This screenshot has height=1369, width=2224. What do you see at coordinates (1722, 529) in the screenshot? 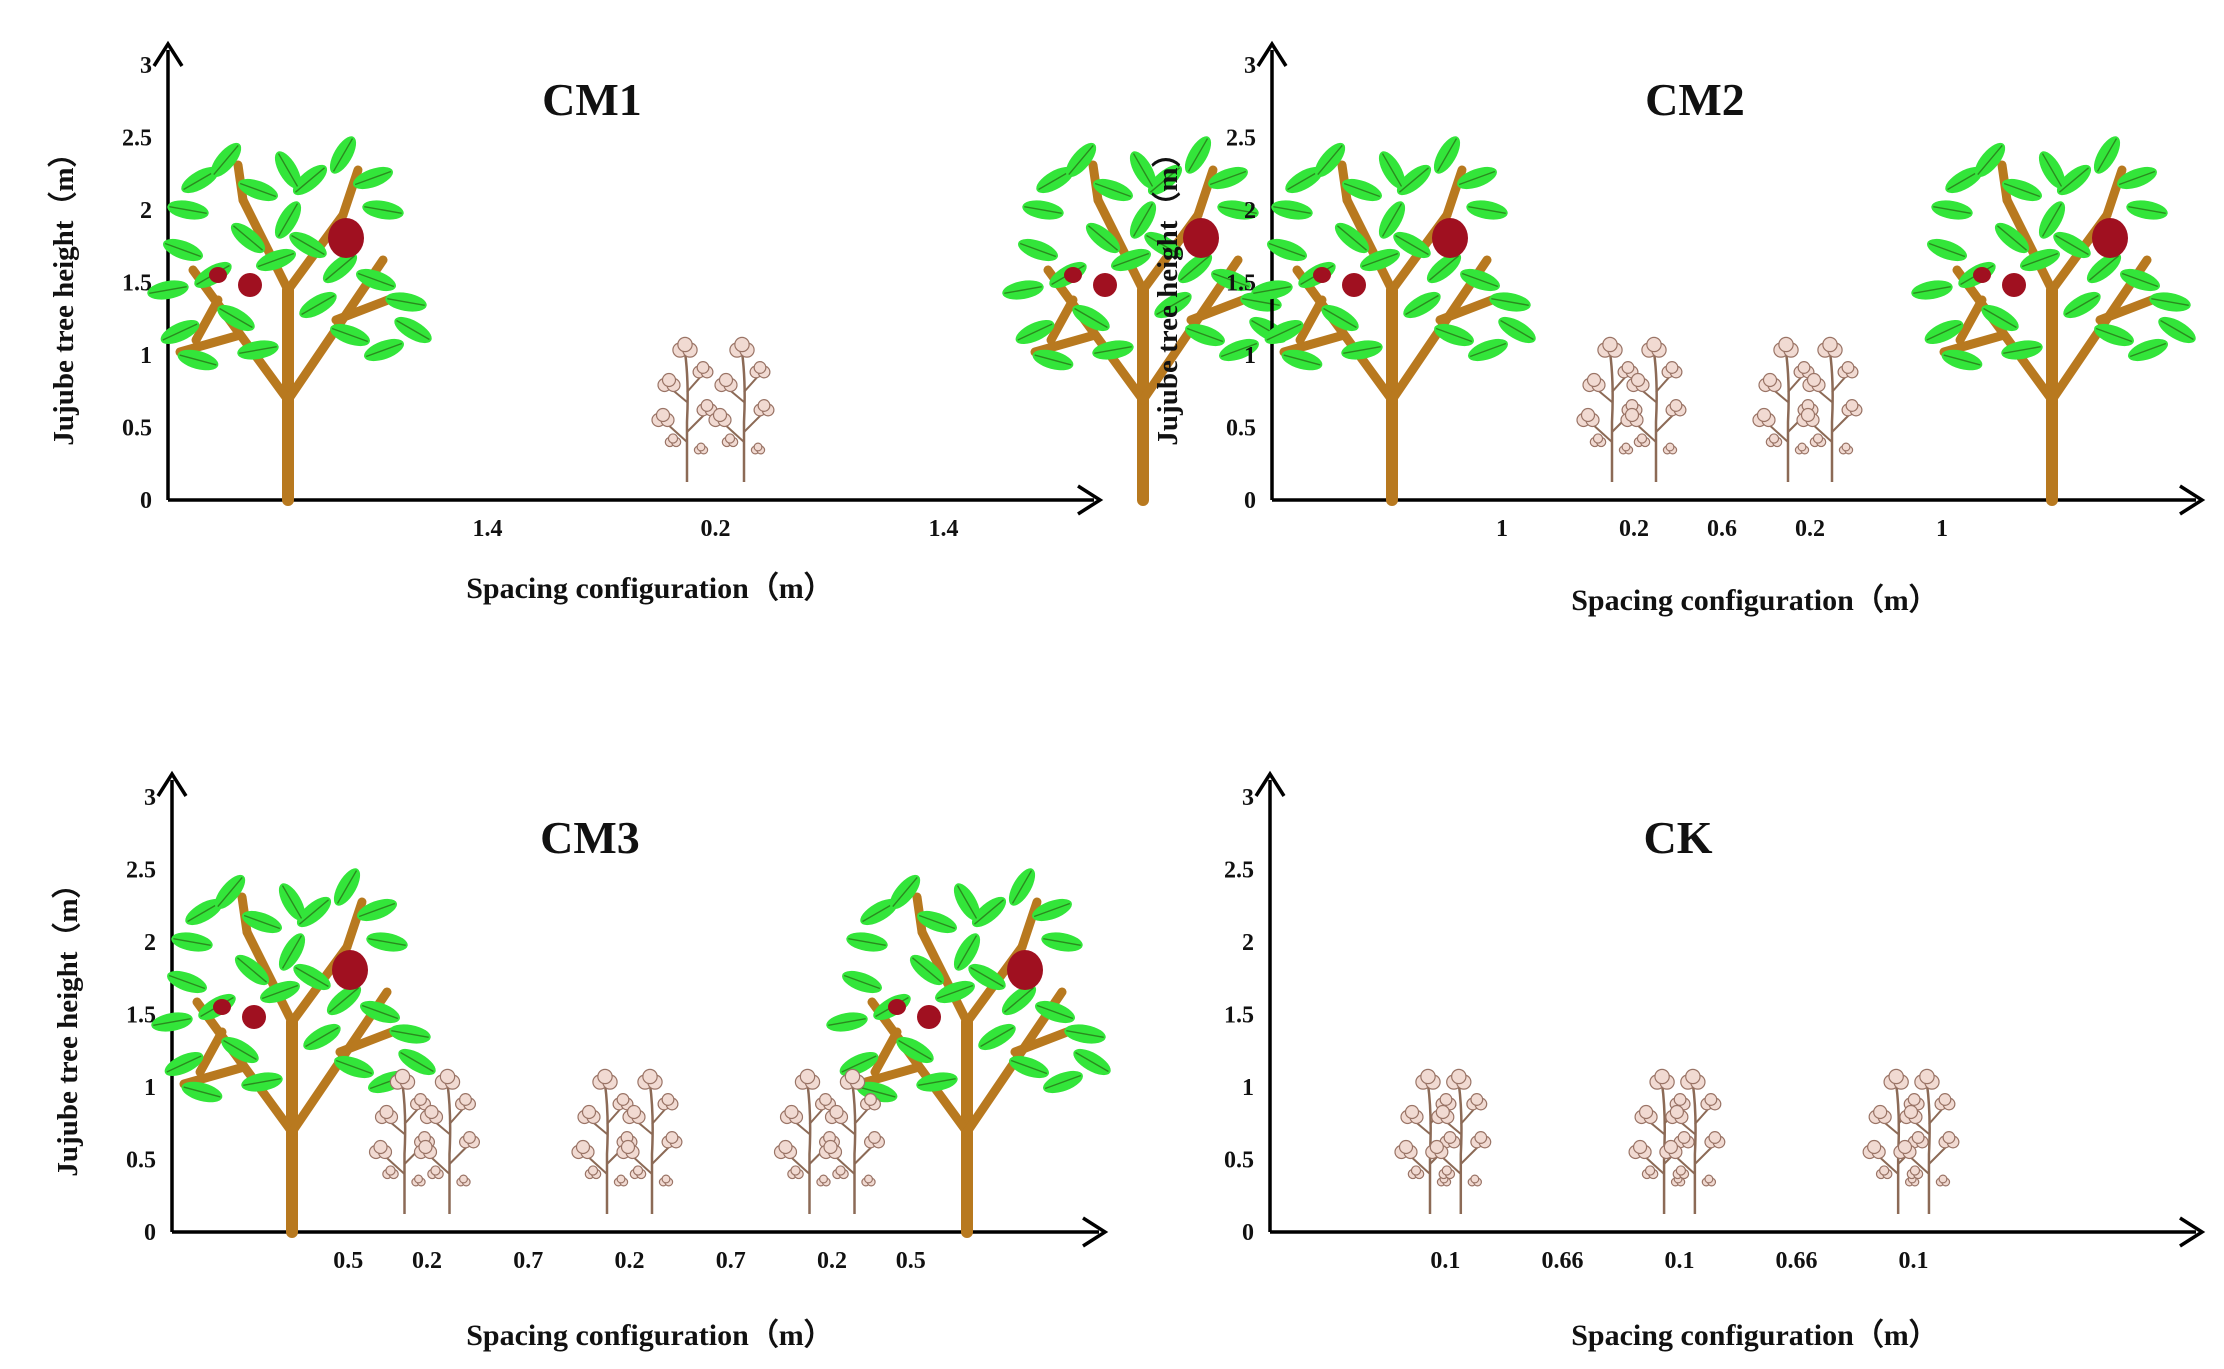
I see `spacing-label: 0.6` at bounding box center [1722, 529].